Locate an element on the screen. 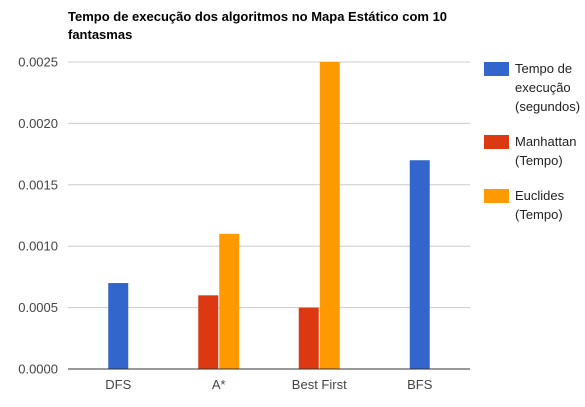  legend-label: Manhattan is located at coordinates (545, 141).